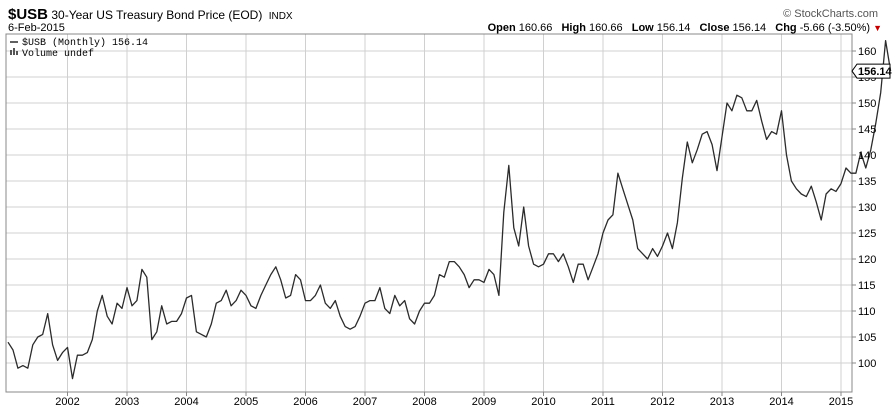 The height and width of the screenshot is (409, 896). I want to click on y-tick-label: 145, so click(867, 130).